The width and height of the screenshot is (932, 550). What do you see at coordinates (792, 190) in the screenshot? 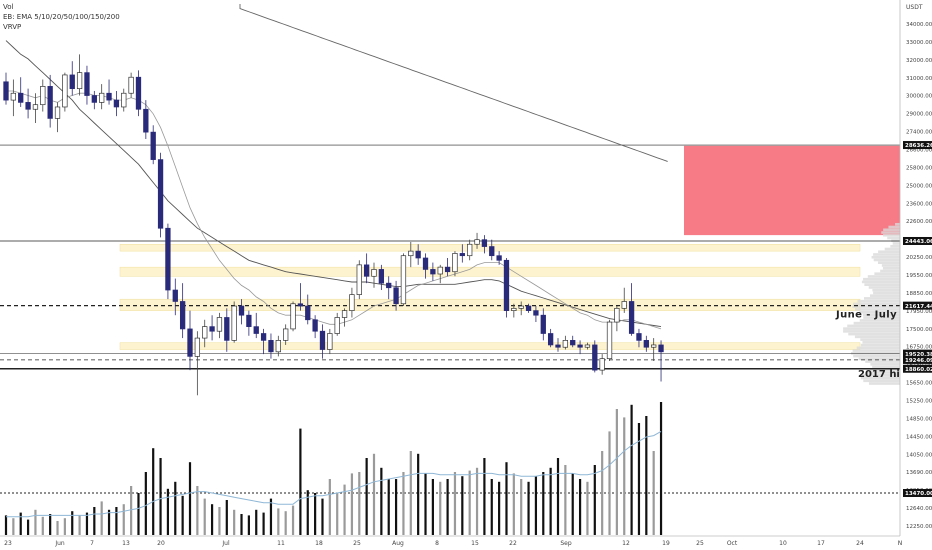
I see `supply-zone` at bounding box center [792, 190].